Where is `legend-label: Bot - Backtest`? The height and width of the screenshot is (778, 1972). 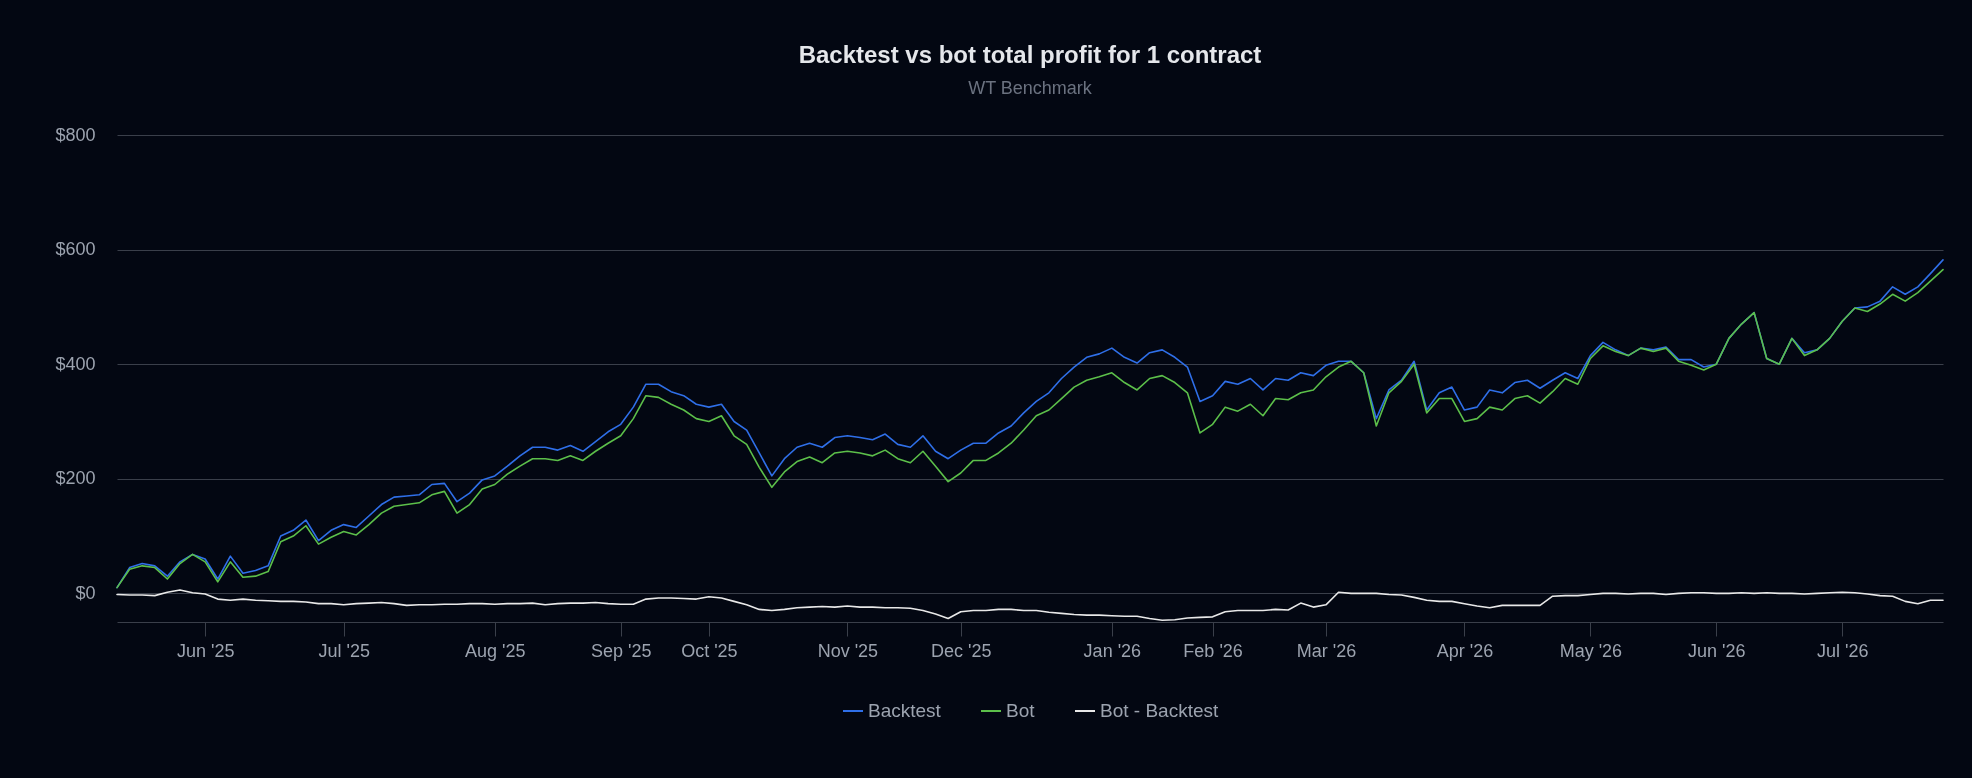
legend-label: Bot - Backtest is located at coordinates (1159, 710).